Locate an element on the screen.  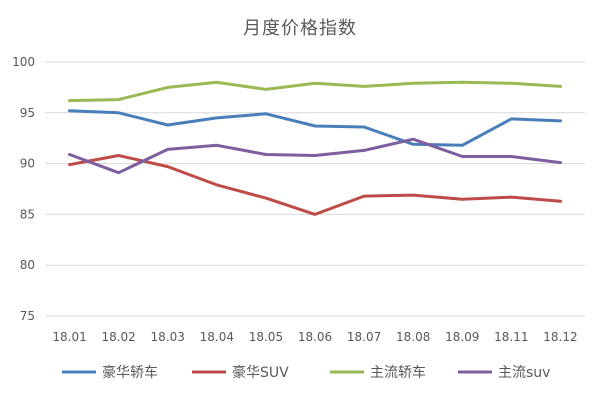
legend-label-4: 主流suv is located at coordinates (524, 373).